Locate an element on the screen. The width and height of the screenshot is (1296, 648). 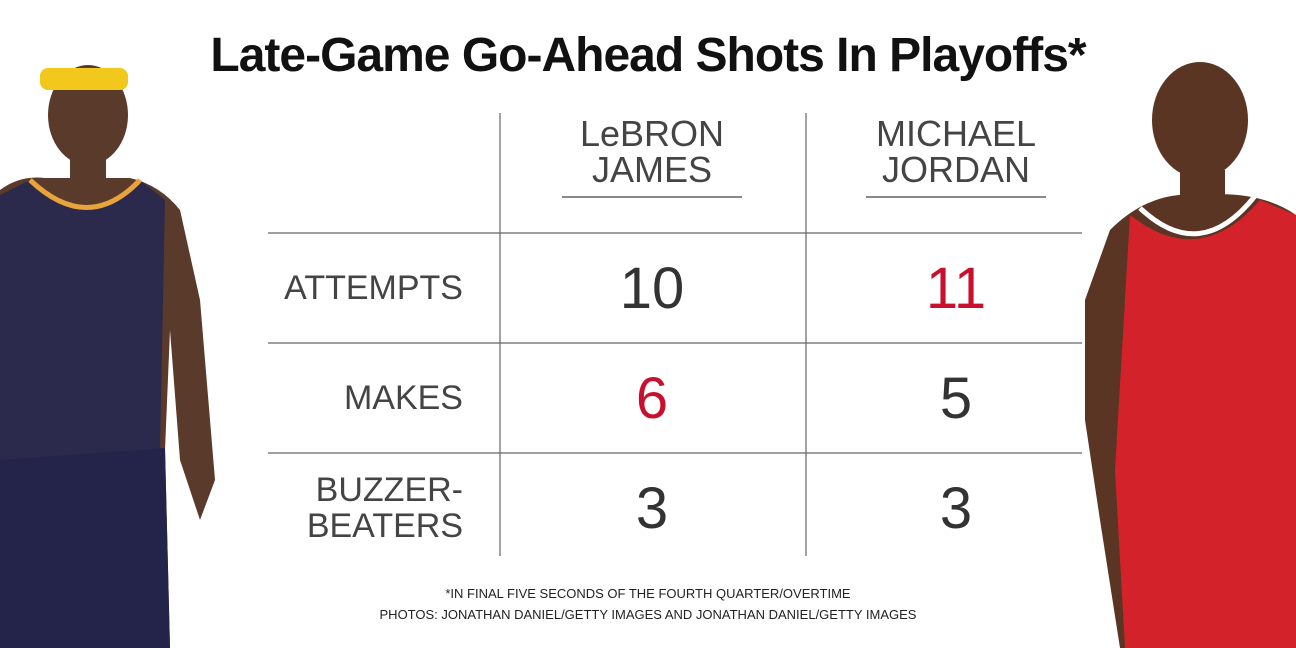
cell-value: 6 is located at coordinates (652, 398).